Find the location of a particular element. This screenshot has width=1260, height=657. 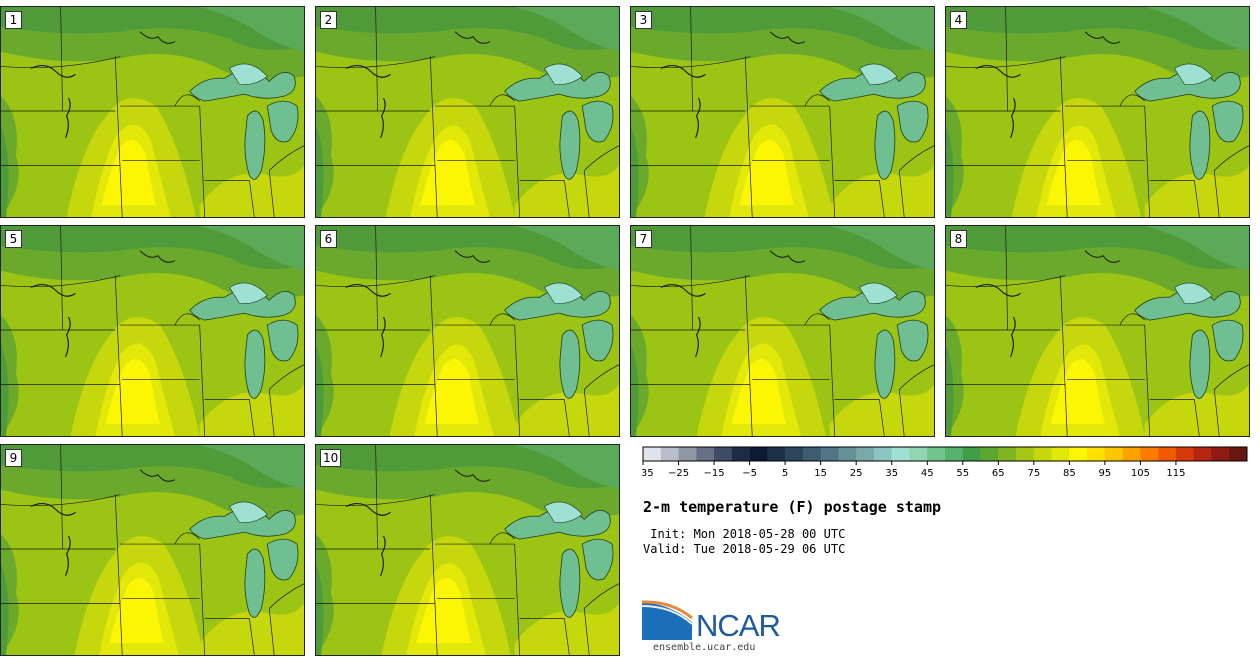

colorbar-tick-label: 5 is located at coordinates (785, 473).